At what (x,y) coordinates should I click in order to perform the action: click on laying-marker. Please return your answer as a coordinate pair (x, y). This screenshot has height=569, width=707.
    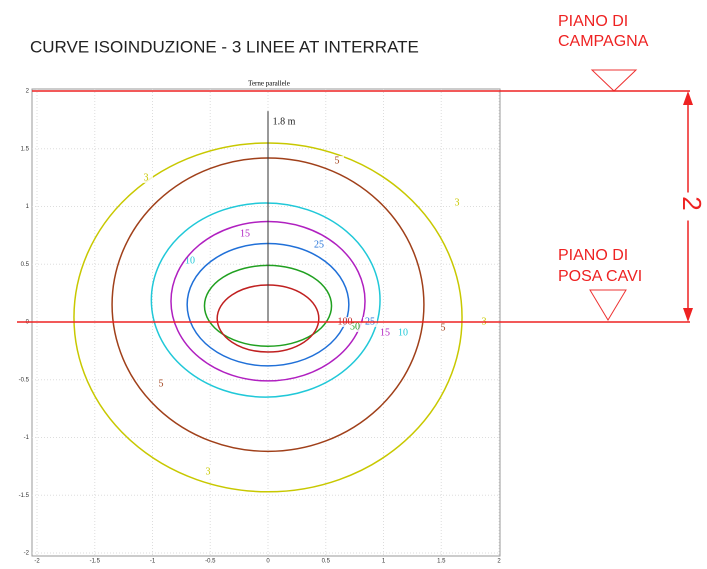
    Looking at the image, I should click on (608, 305).